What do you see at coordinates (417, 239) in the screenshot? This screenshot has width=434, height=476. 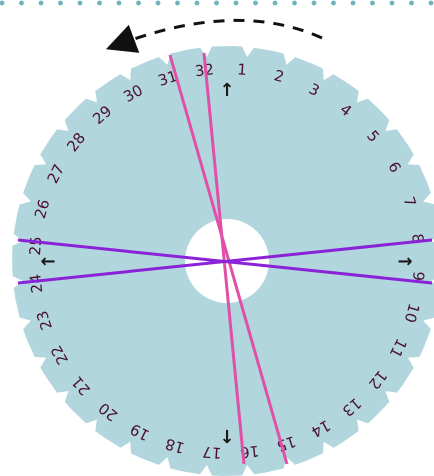 I see `slot-label-8: 8` at bounding box center [417, 239].